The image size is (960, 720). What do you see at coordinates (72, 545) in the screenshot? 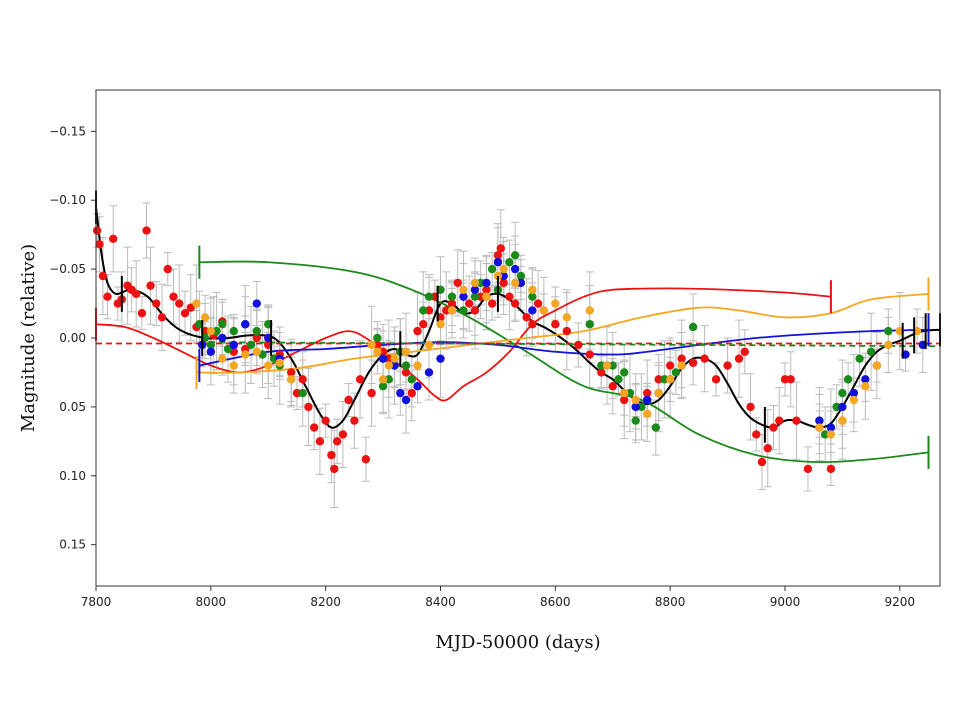
I see `y-tick-label: 0.15` at bounding box center [72, 545].